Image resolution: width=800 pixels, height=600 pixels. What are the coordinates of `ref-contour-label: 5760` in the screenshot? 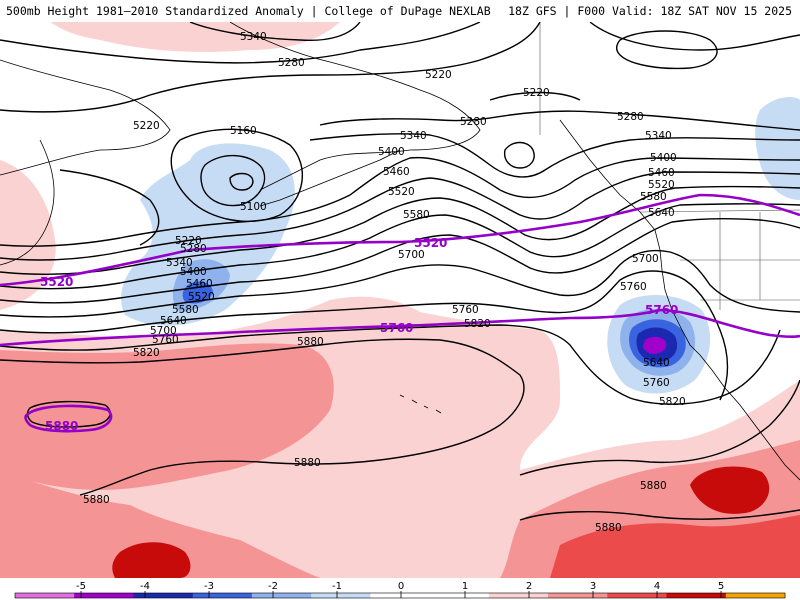 It's located at (396, 328).